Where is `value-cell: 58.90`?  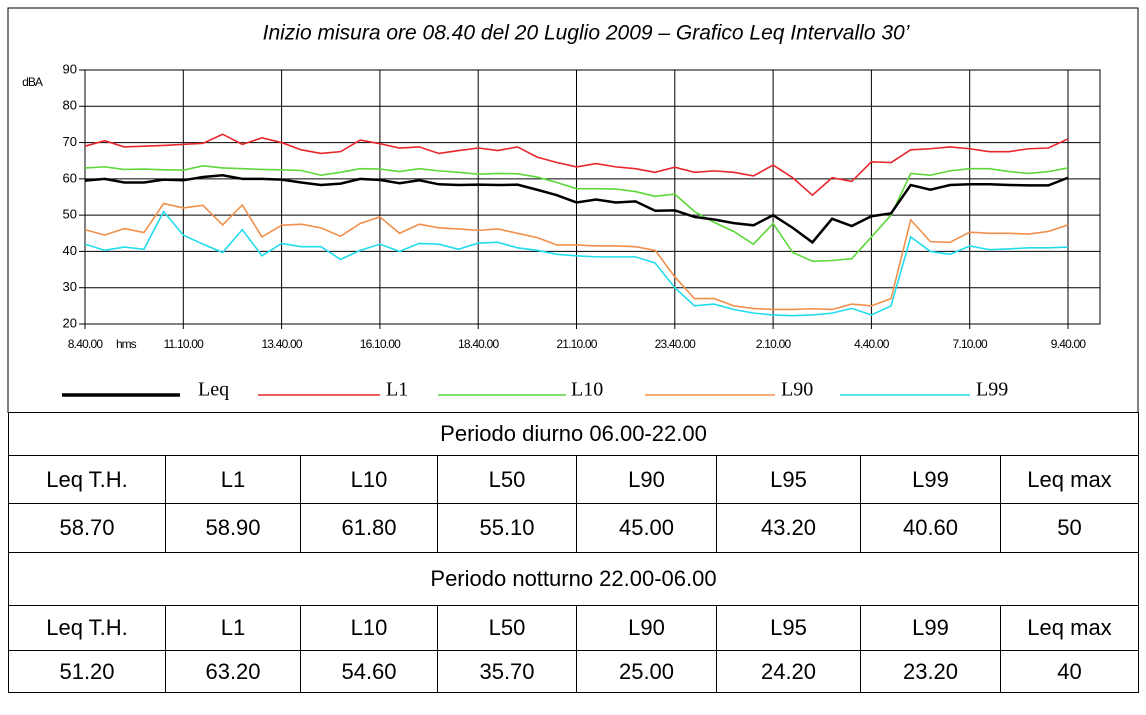
value-cell: 58.90 is located at coordinates (233, 528).